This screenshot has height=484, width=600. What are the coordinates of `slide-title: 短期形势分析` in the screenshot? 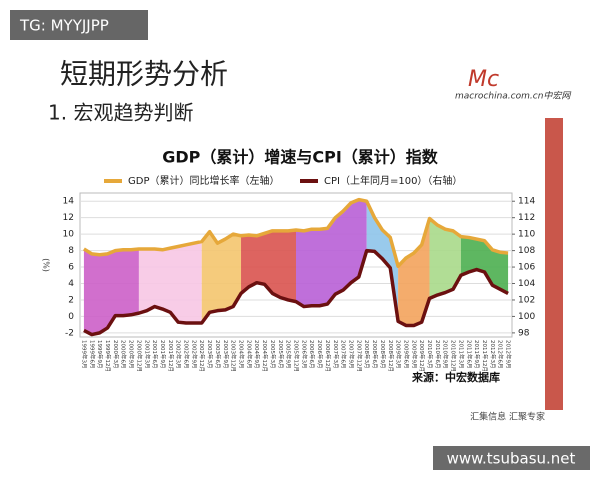 It's located at (144, 74).